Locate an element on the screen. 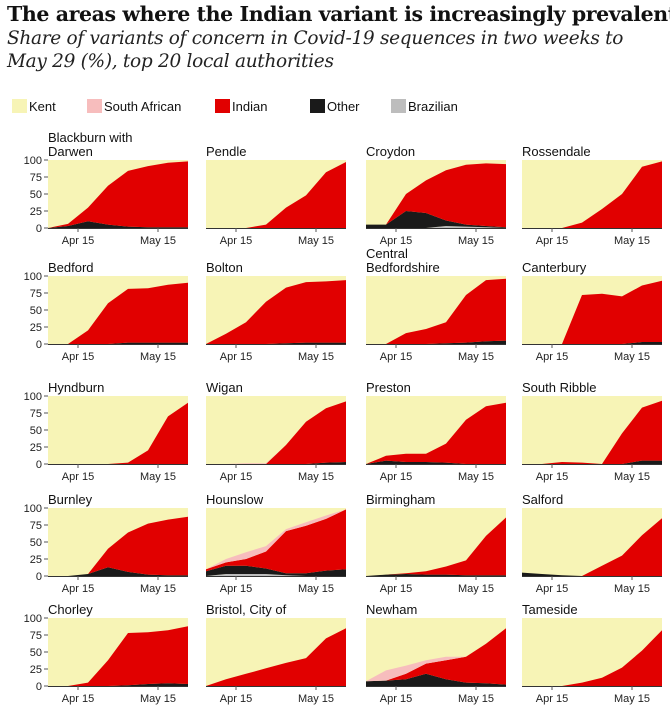  legend-item-other: Other is located at coordinates (335, 106).